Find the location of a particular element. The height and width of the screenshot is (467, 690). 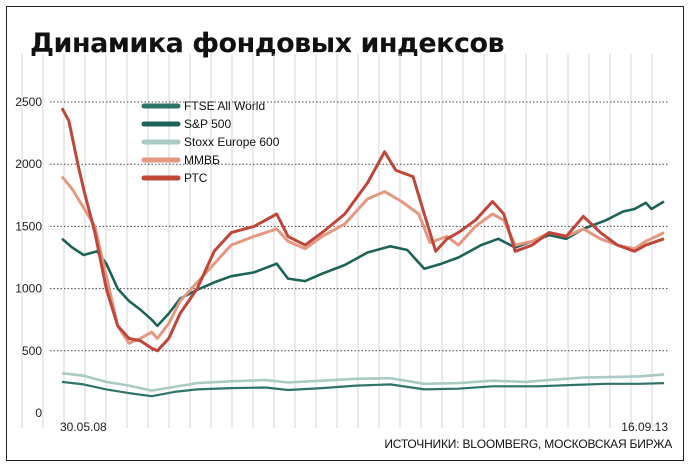

y-tick-label-0: 0 is located at coordinates (38, 413).